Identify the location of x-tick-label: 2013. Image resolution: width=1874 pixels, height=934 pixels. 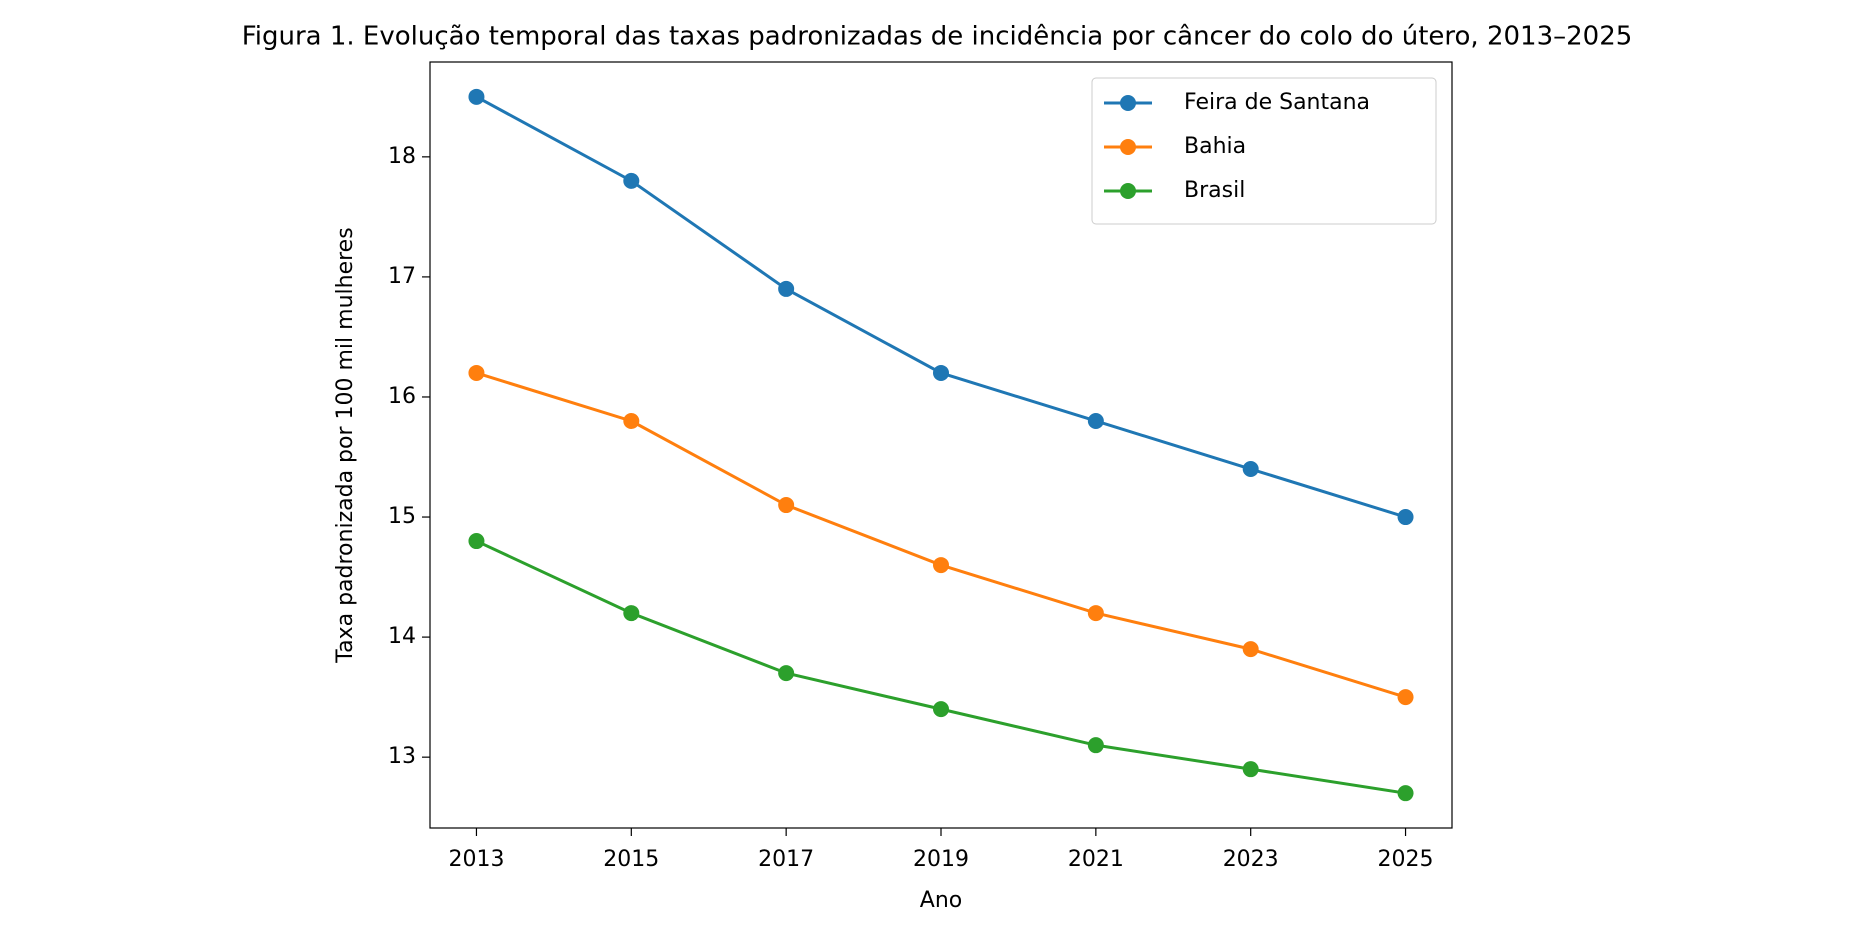
(476, 859).